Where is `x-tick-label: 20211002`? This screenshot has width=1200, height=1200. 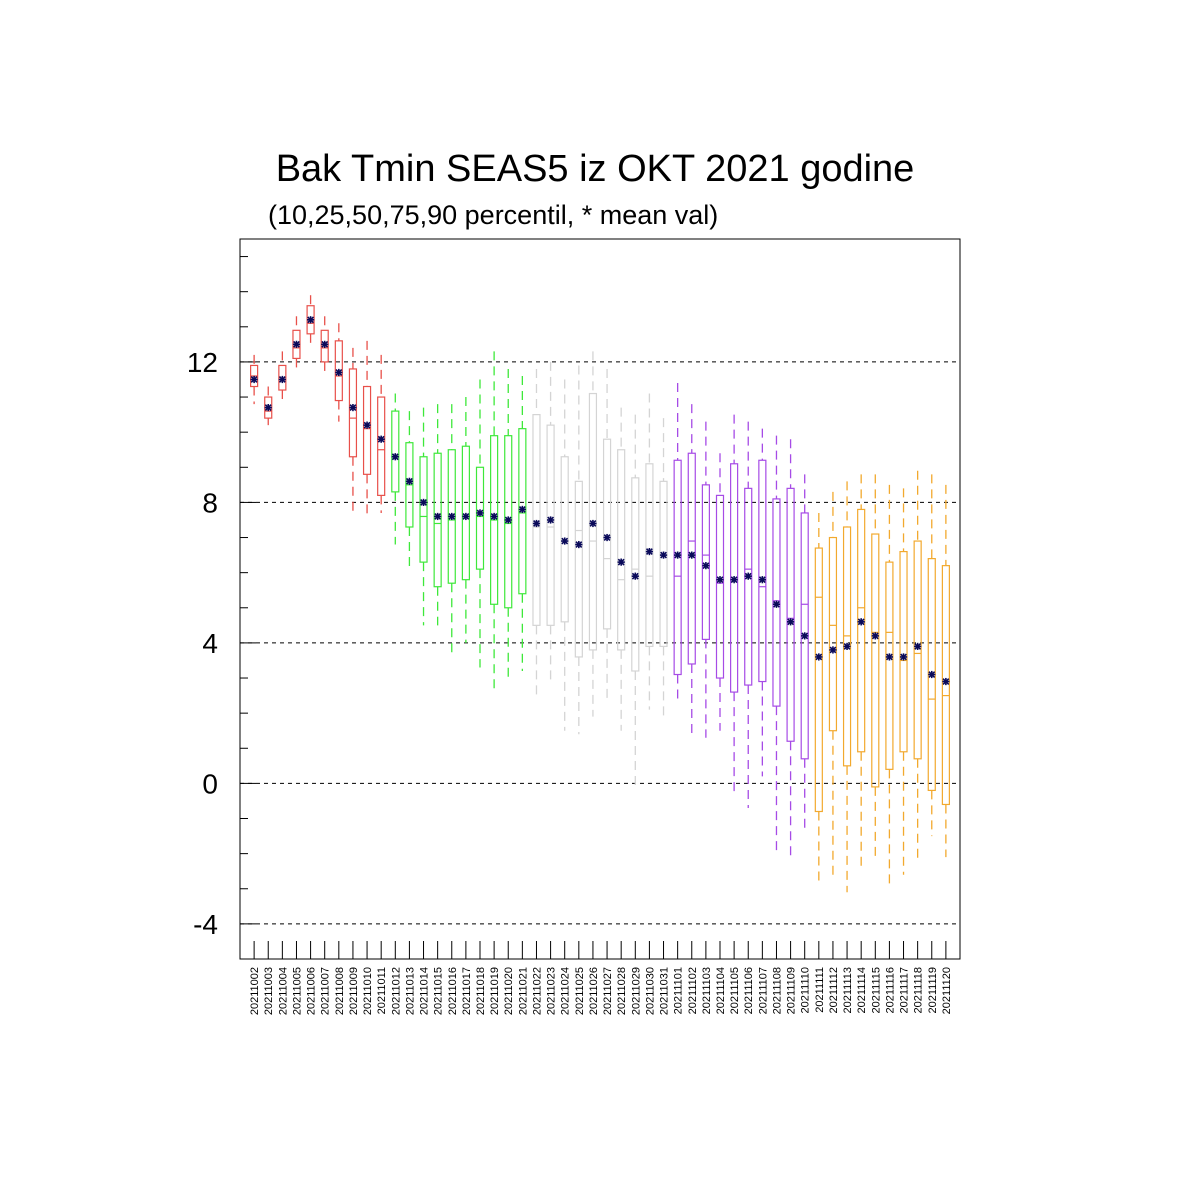
x-tick-label: 20211002 is located at coordinates (255, 991).